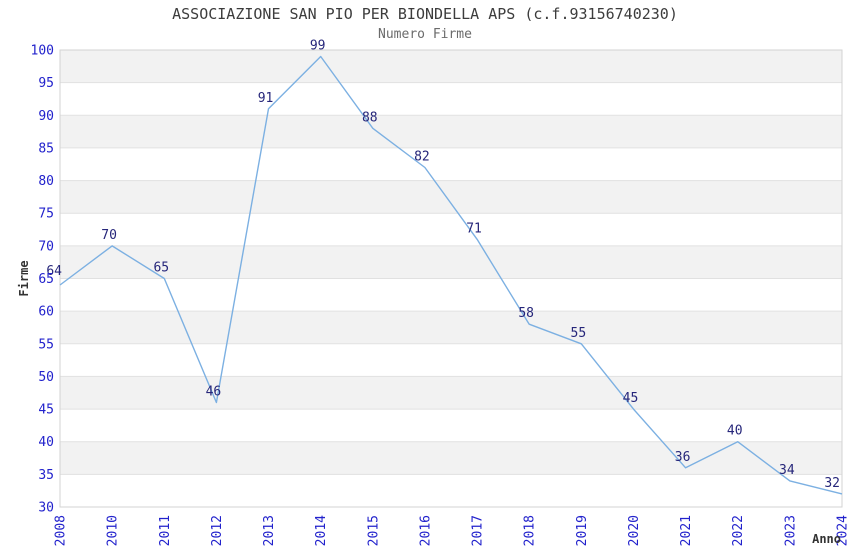 The height and width of the screenshot is (550, 850). Describe the element at coordinates (46, 214) in the screenshot. I see `y-tick-label: 75` at that location.